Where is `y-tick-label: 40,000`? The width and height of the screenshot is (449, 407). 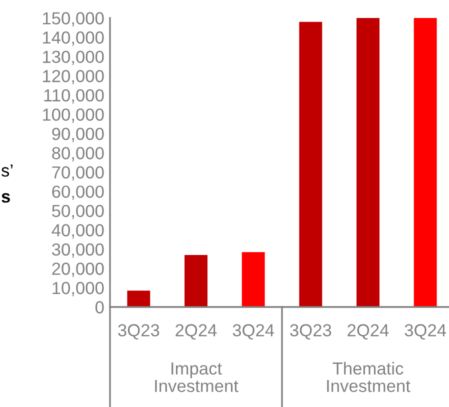 y-tick-label: 40,000 is located at coordinates (78, 231).